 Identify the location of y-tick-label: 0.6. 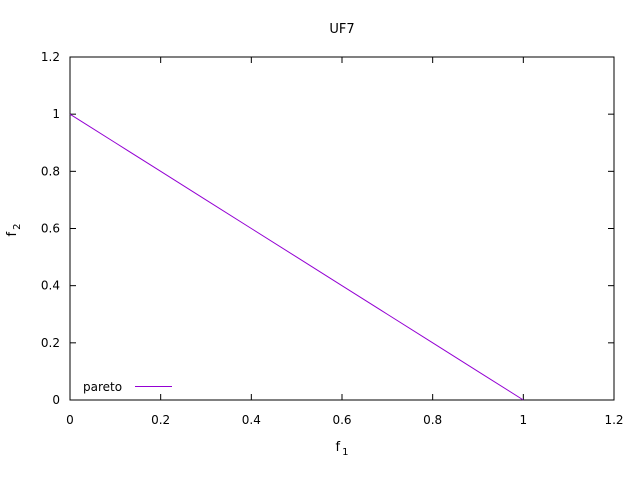
(50, 229).